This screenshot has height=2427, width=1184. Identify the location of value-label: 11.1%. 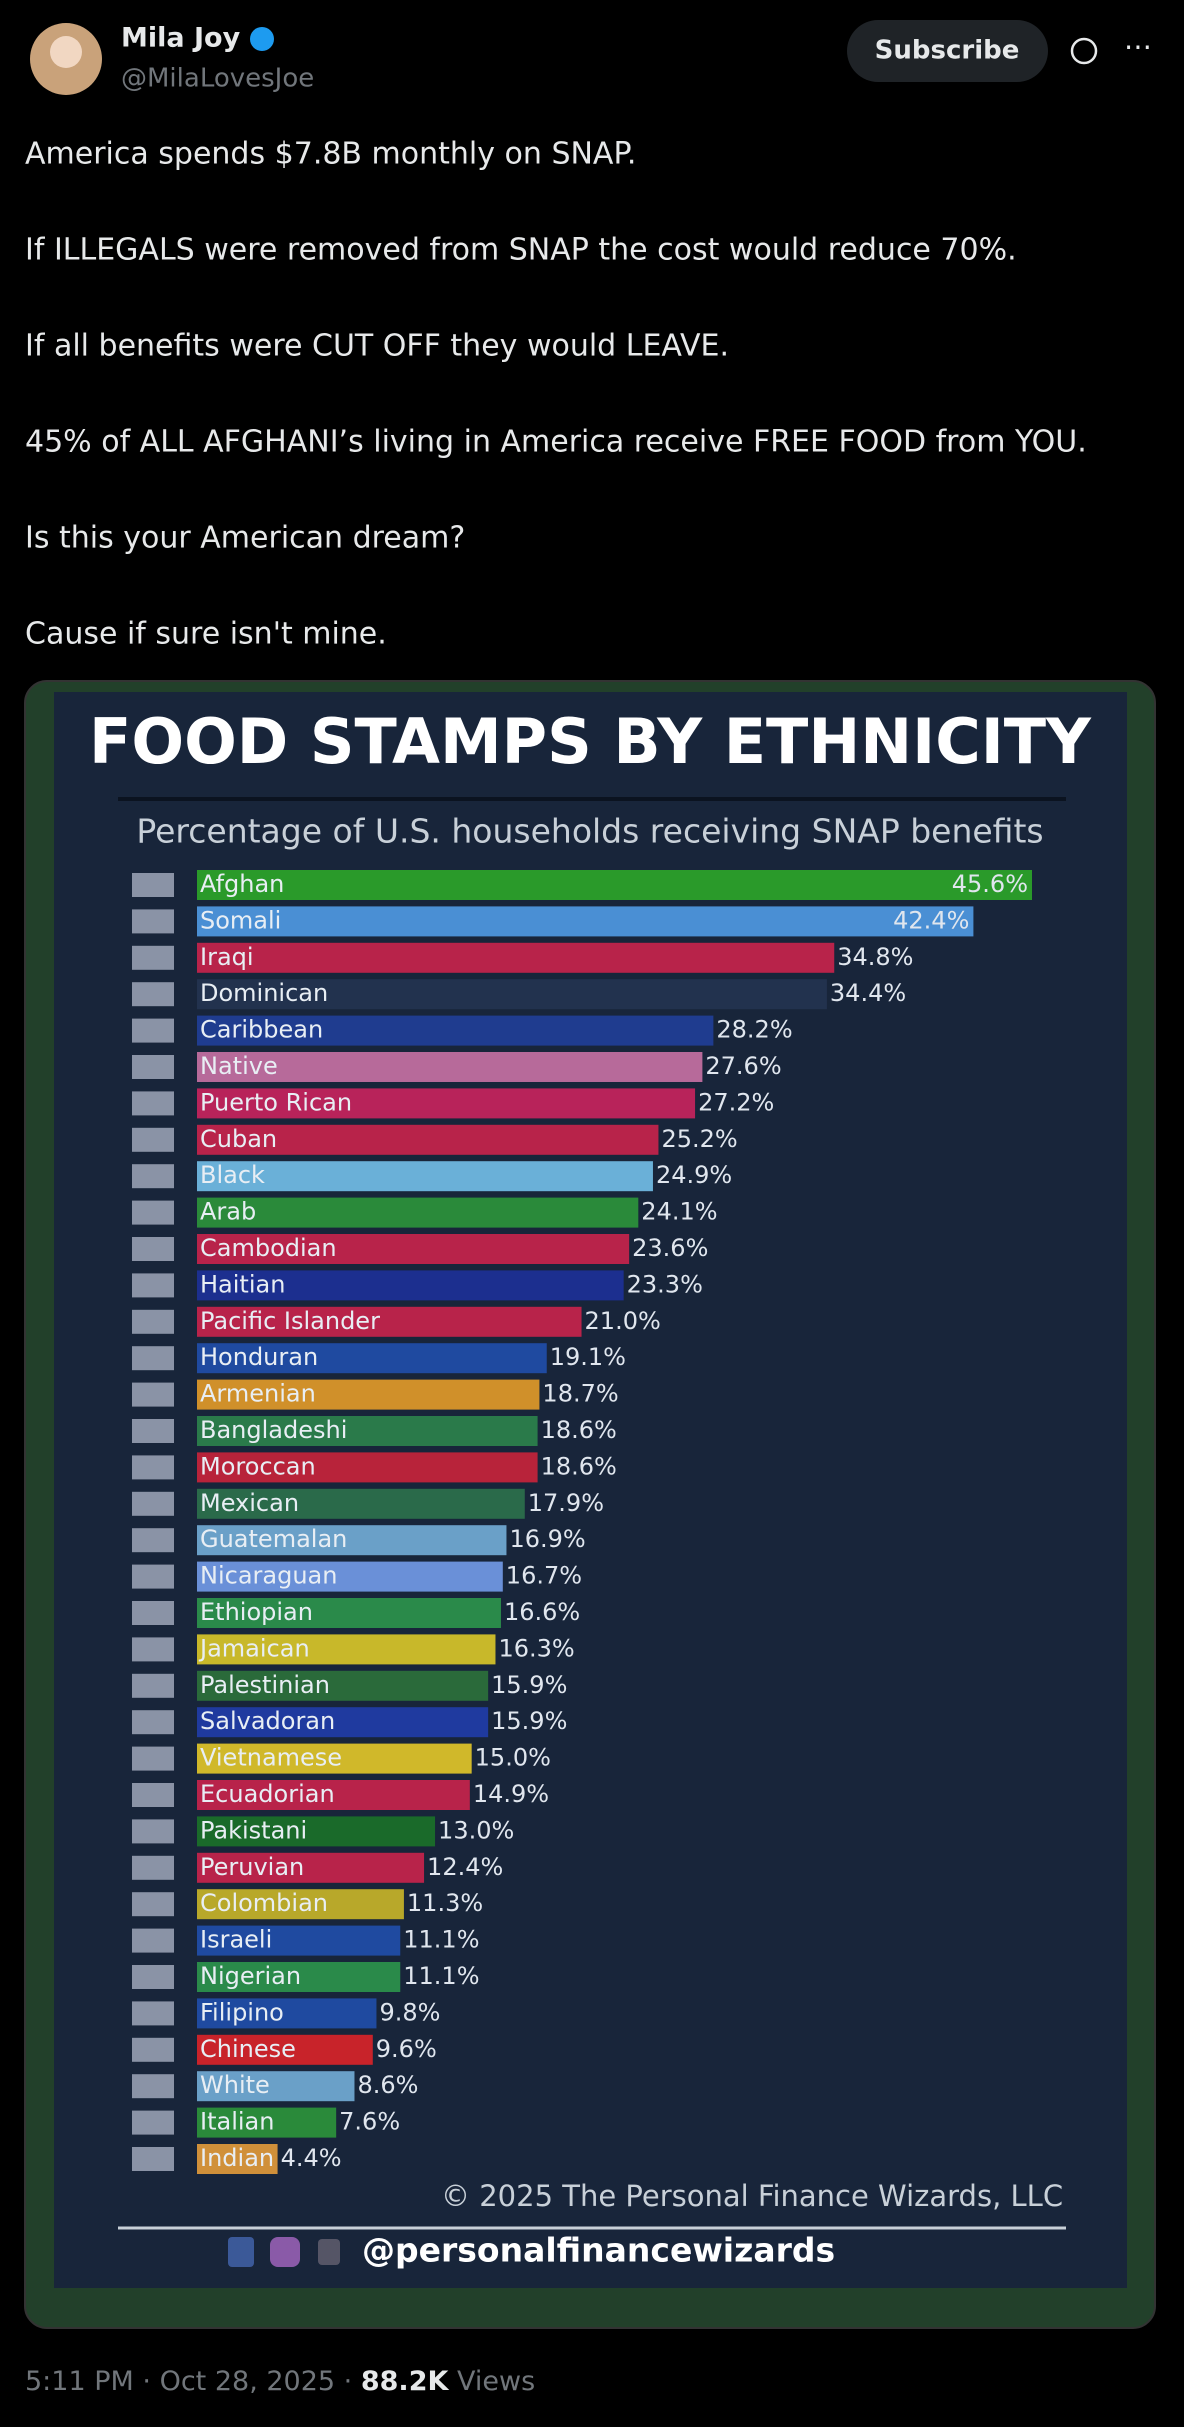
(441, 1940).